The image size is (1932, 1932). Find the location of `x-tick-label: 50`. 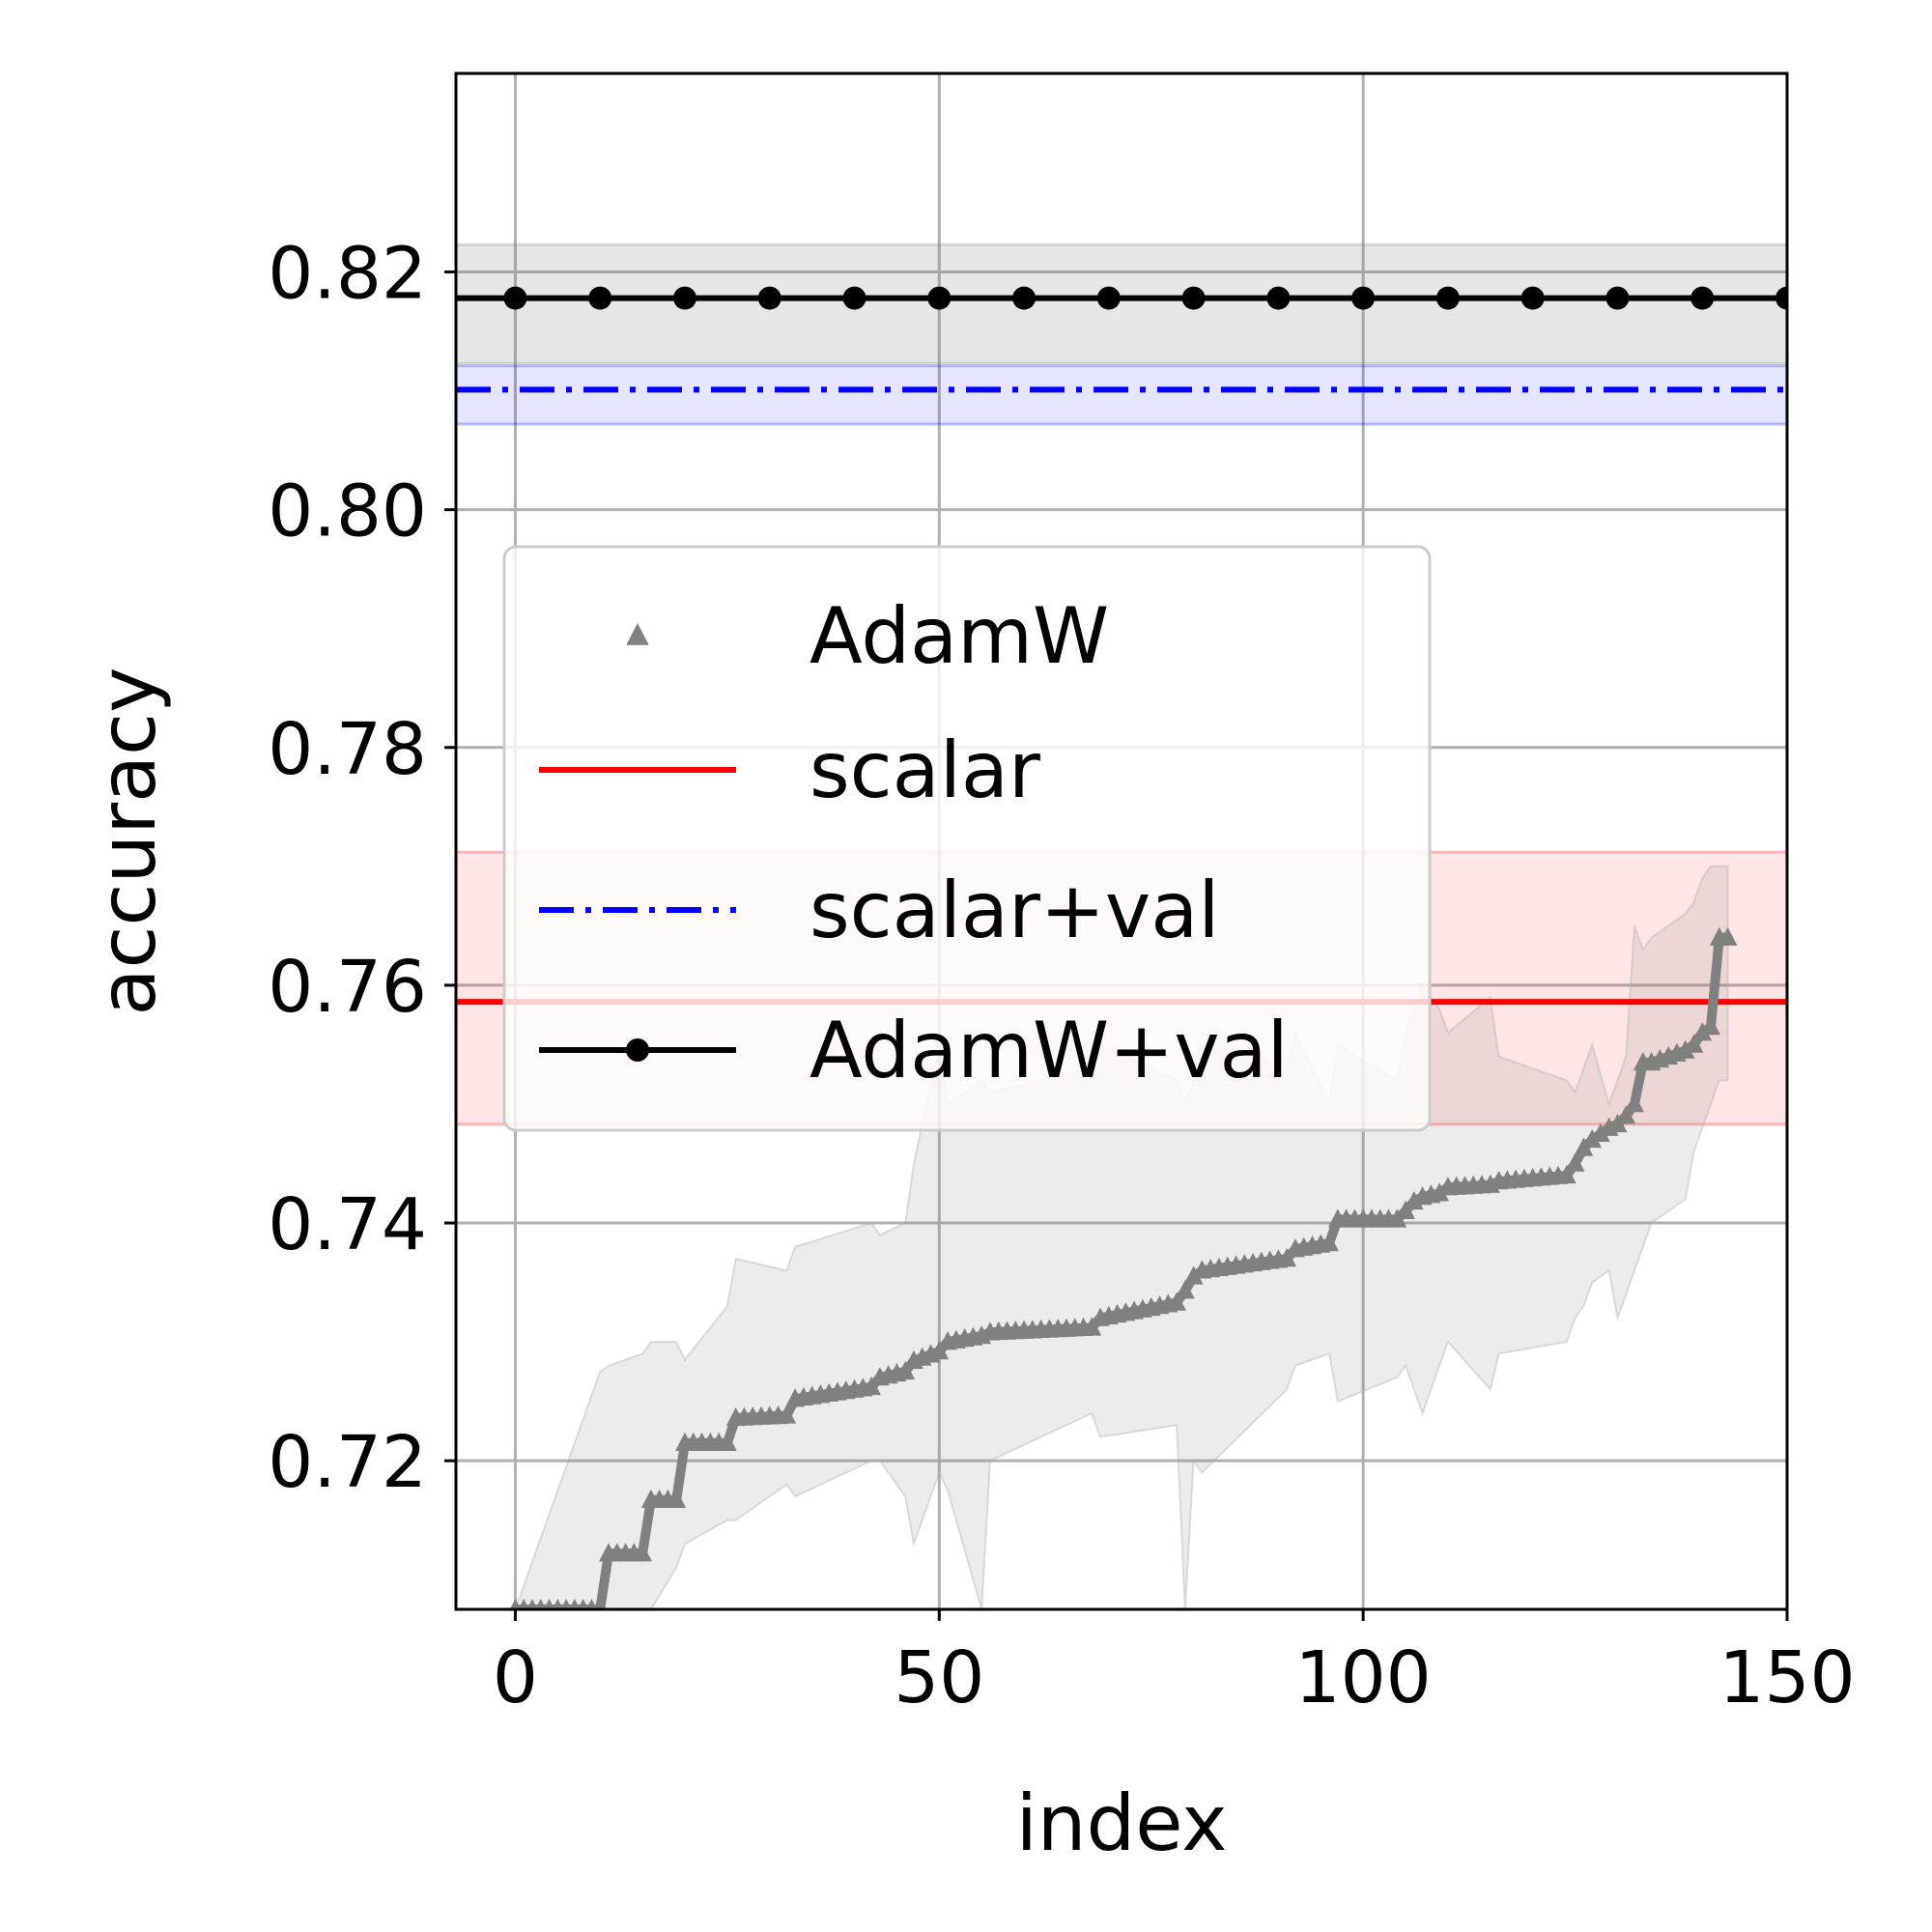

x-tick-label: 50 is located at coordinates (939, 1677).